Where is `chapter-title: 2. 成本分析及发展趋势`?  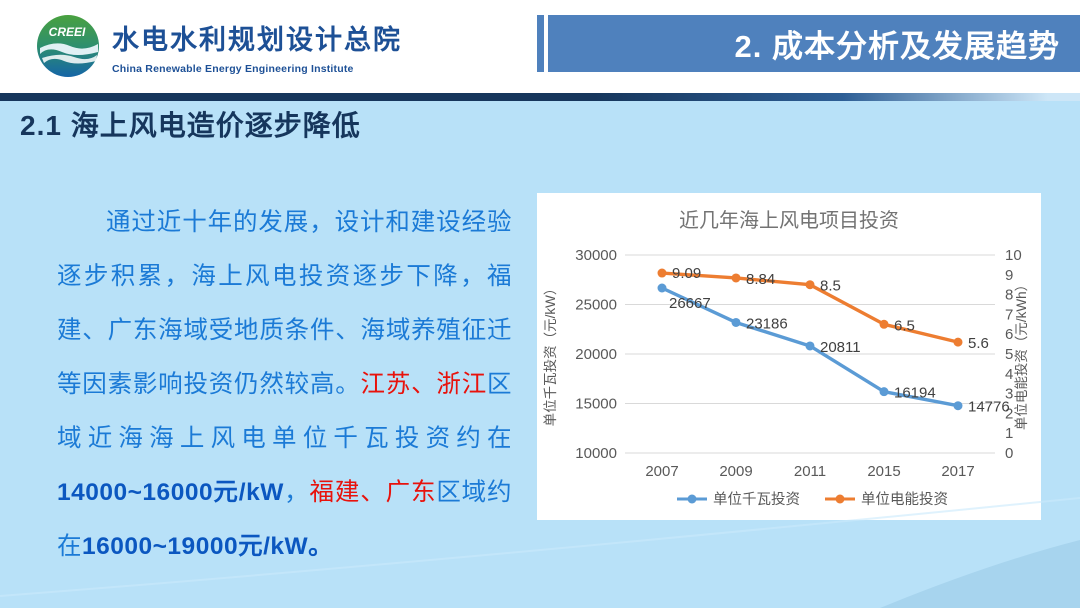 chapter-title: 2. 成本分析及发展趋势 is located at coordinates (897, 46).